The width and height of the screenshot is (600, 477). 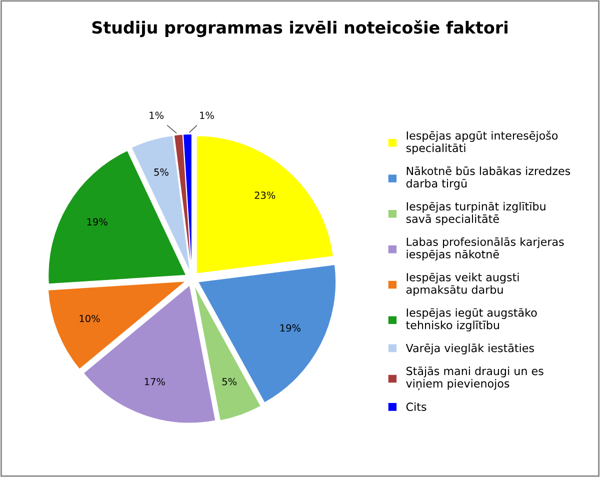 I want to click on legend-label: Stājās mani draugi un es viņiem pievienojos, so click(x=475, y=378).